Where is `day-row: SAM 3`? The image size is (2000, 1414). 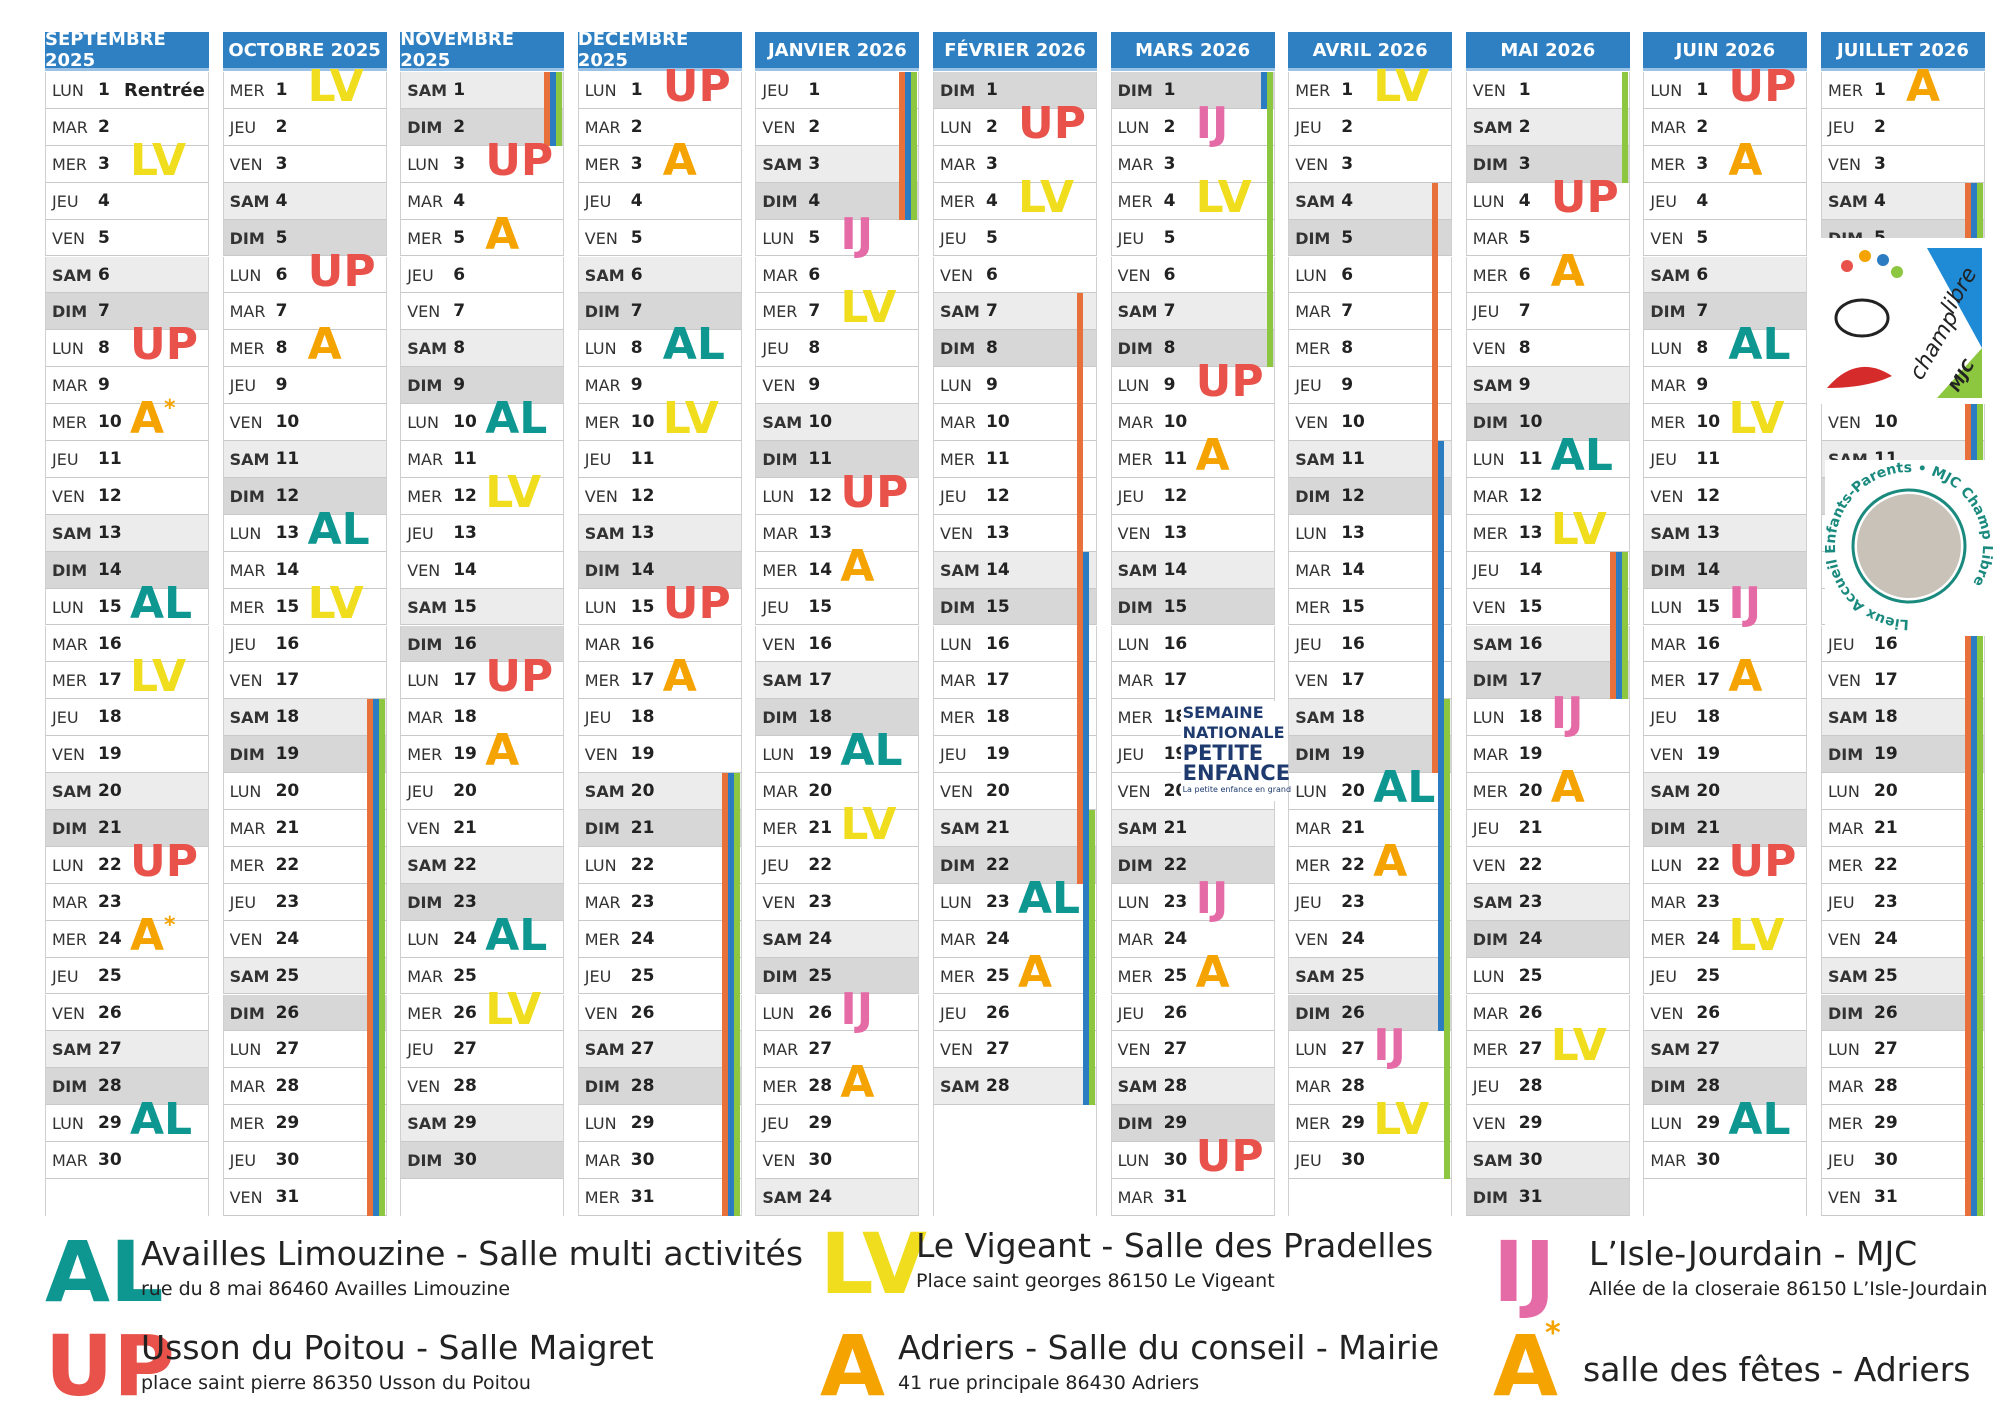
day-row: SAM 3 is located at coordinates (837, 164).